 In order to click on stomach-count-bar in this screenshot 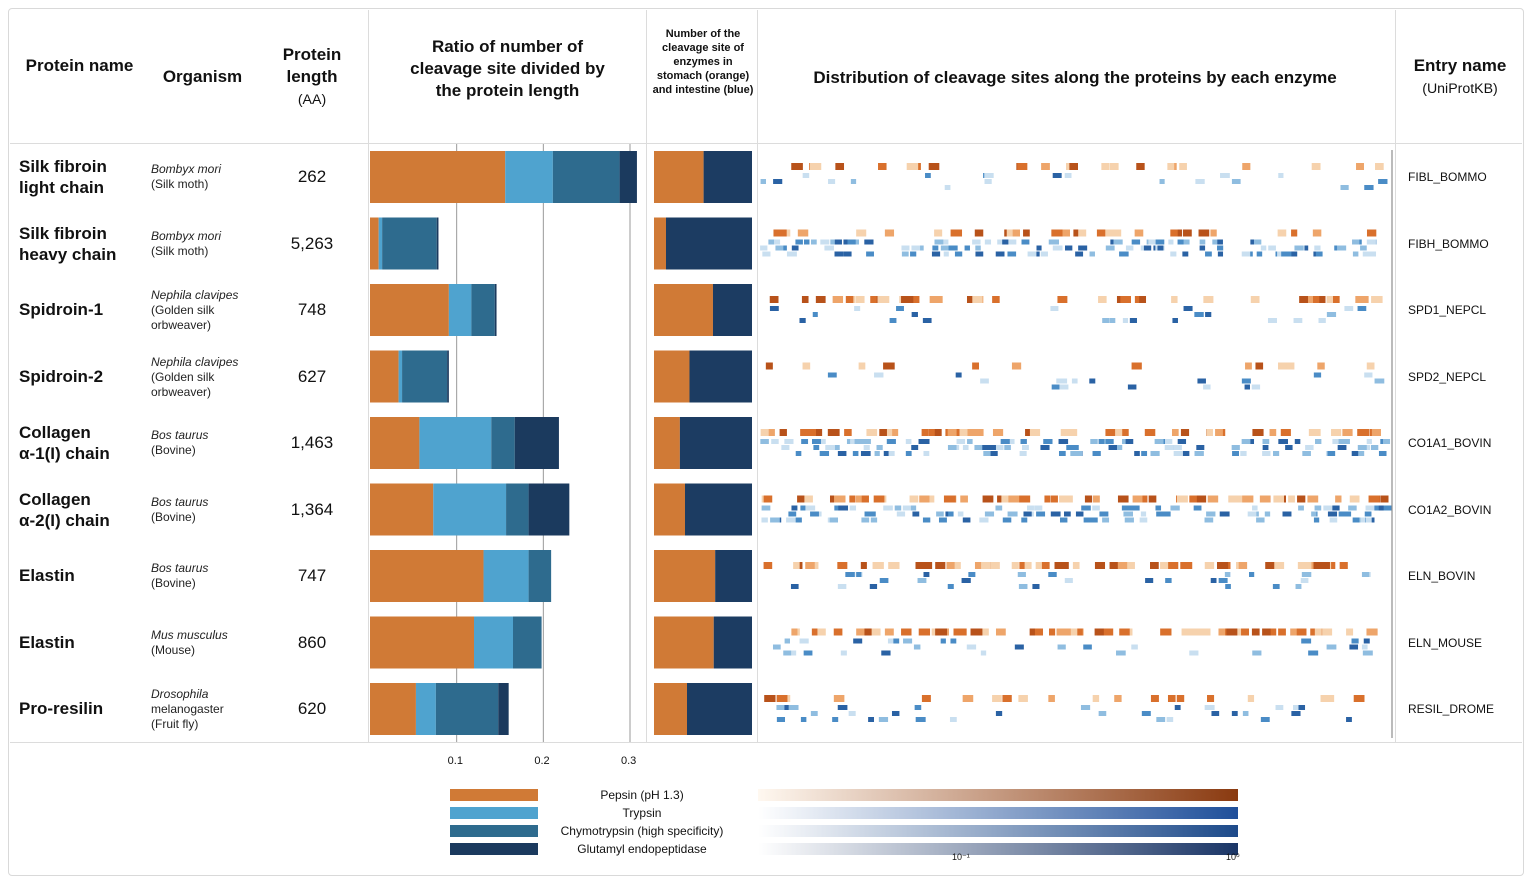, I will do `click(685, 576)`.